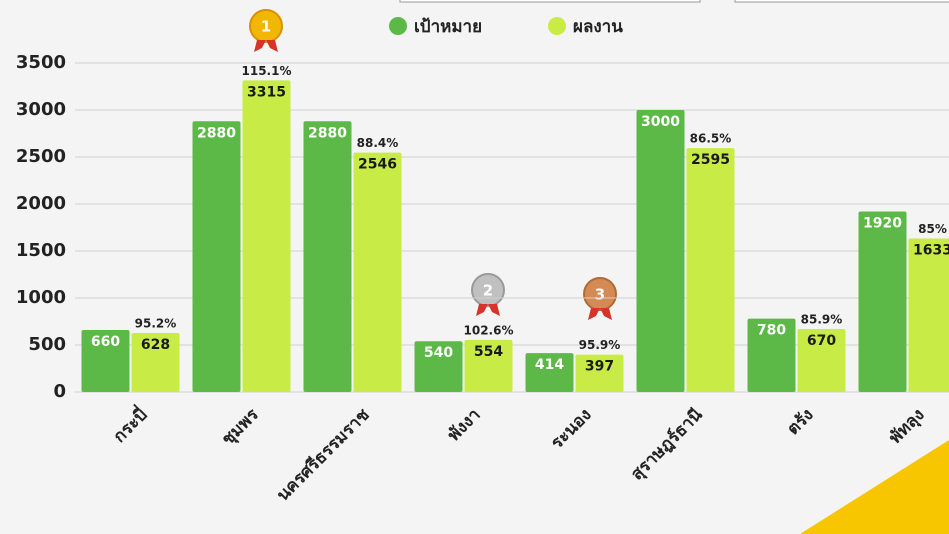  What do you see at coordinates (240, 426) in the screenshot?
I see `x-tick-label: ชุมพร` at bounding box center [240, 426].